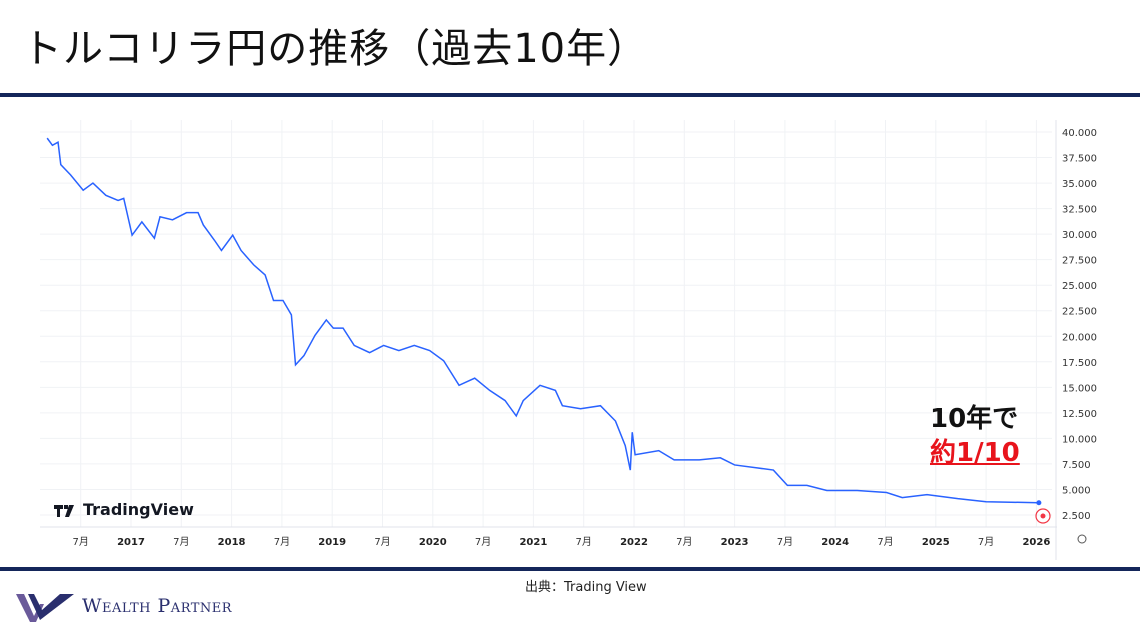 The height and width of the screenshot is (641, 1140). I want to click on y-tick-label: 12.500, so click(1079, 414).